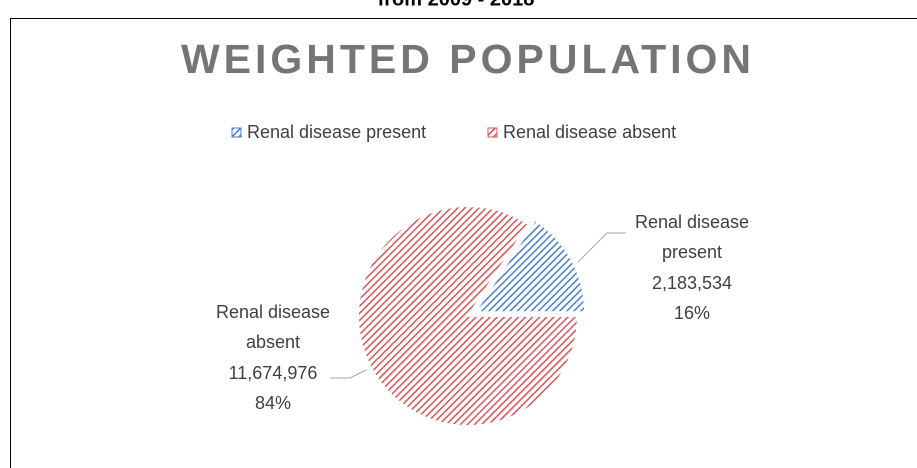 The image size is (917, 468). What do you see at coordinates (456, 5) in the screenshot?
I see `header: from 2009 - 2018` at bounding box center [456, 5].